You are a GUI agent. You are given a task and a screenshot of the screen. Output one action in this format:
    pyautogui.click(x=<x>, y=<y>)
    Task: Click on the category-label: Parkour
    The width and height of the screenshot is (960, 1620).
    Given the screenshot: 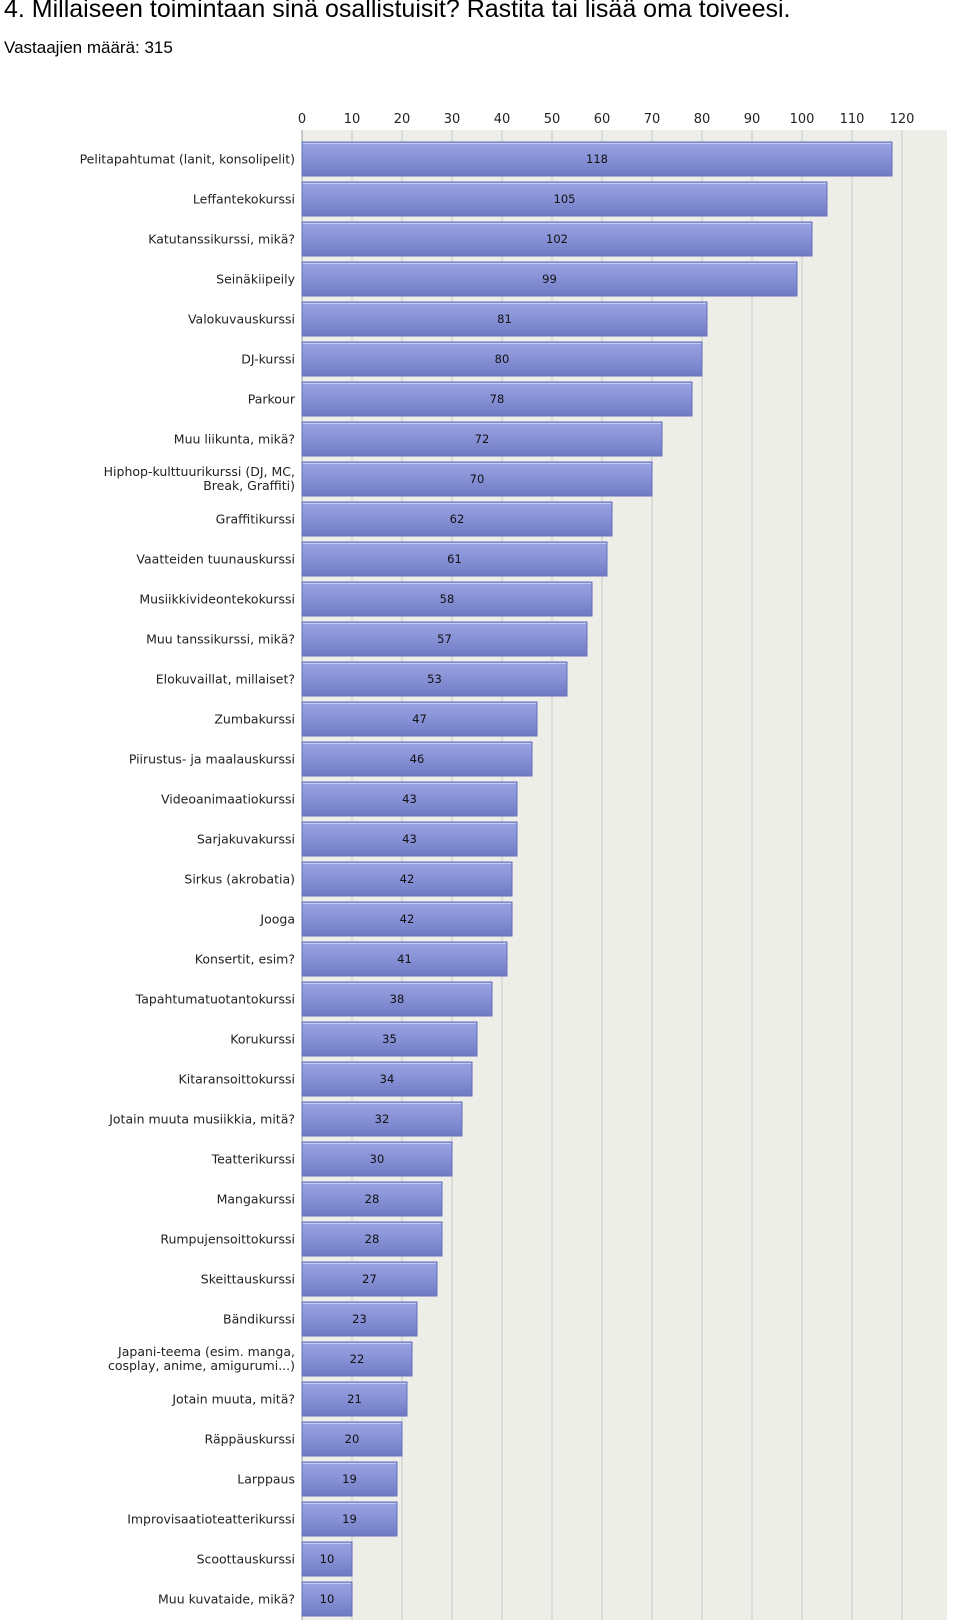 What is the action you would take?
    pyautogui.click(x=272, y=399)
    